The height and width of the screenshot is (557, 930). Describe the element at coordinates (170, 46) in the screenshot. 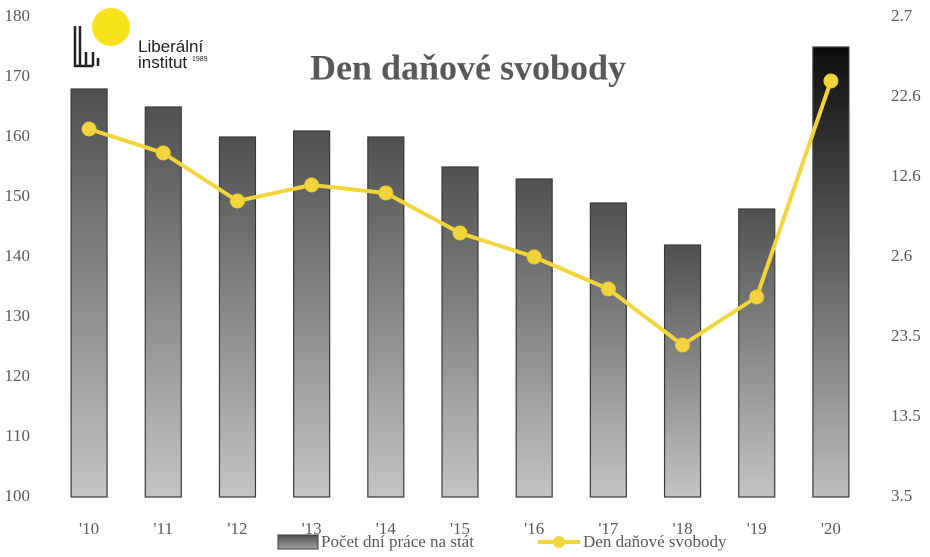

I see `logo-text: Liberální` at that location.